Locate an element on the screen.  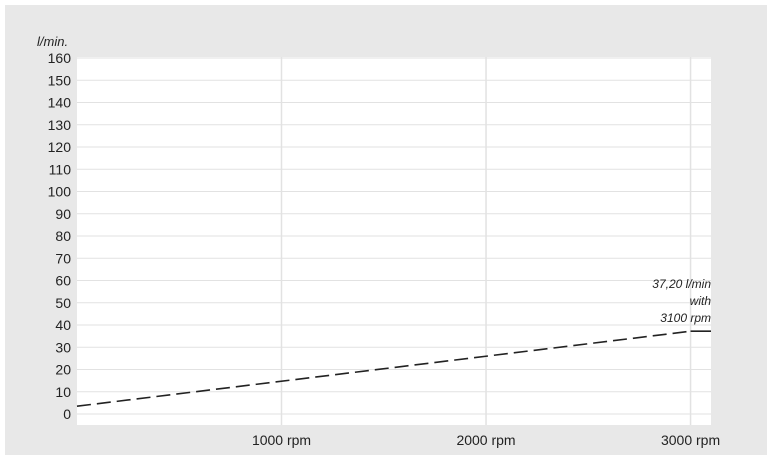
y-tick-label: 130 is located at coordinates (60, 125).